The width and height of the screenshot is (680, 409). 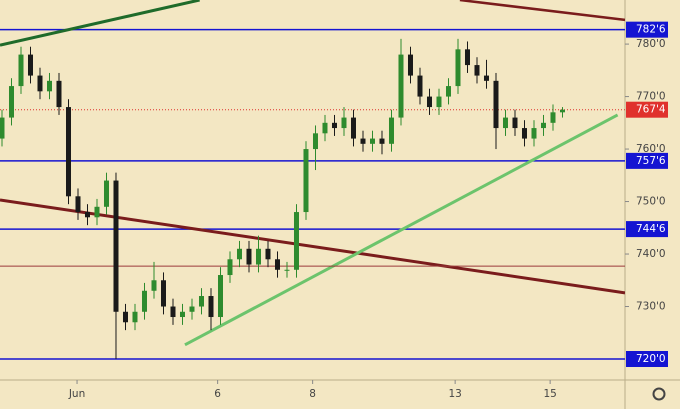 What do you see at coordinates (651, 359) in the screenshot?
I see `level-label: 720'0` at bounding box center [651, 359].